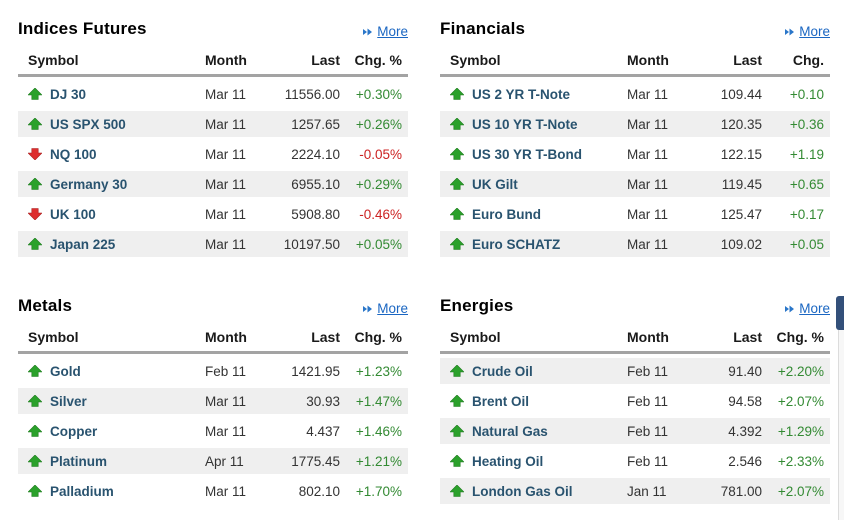 The image size is (844, 520). What do you see at coordinates (323, 401) in the screenshot?
I see `last-price: 30.93` at bounding box center [323, 401].